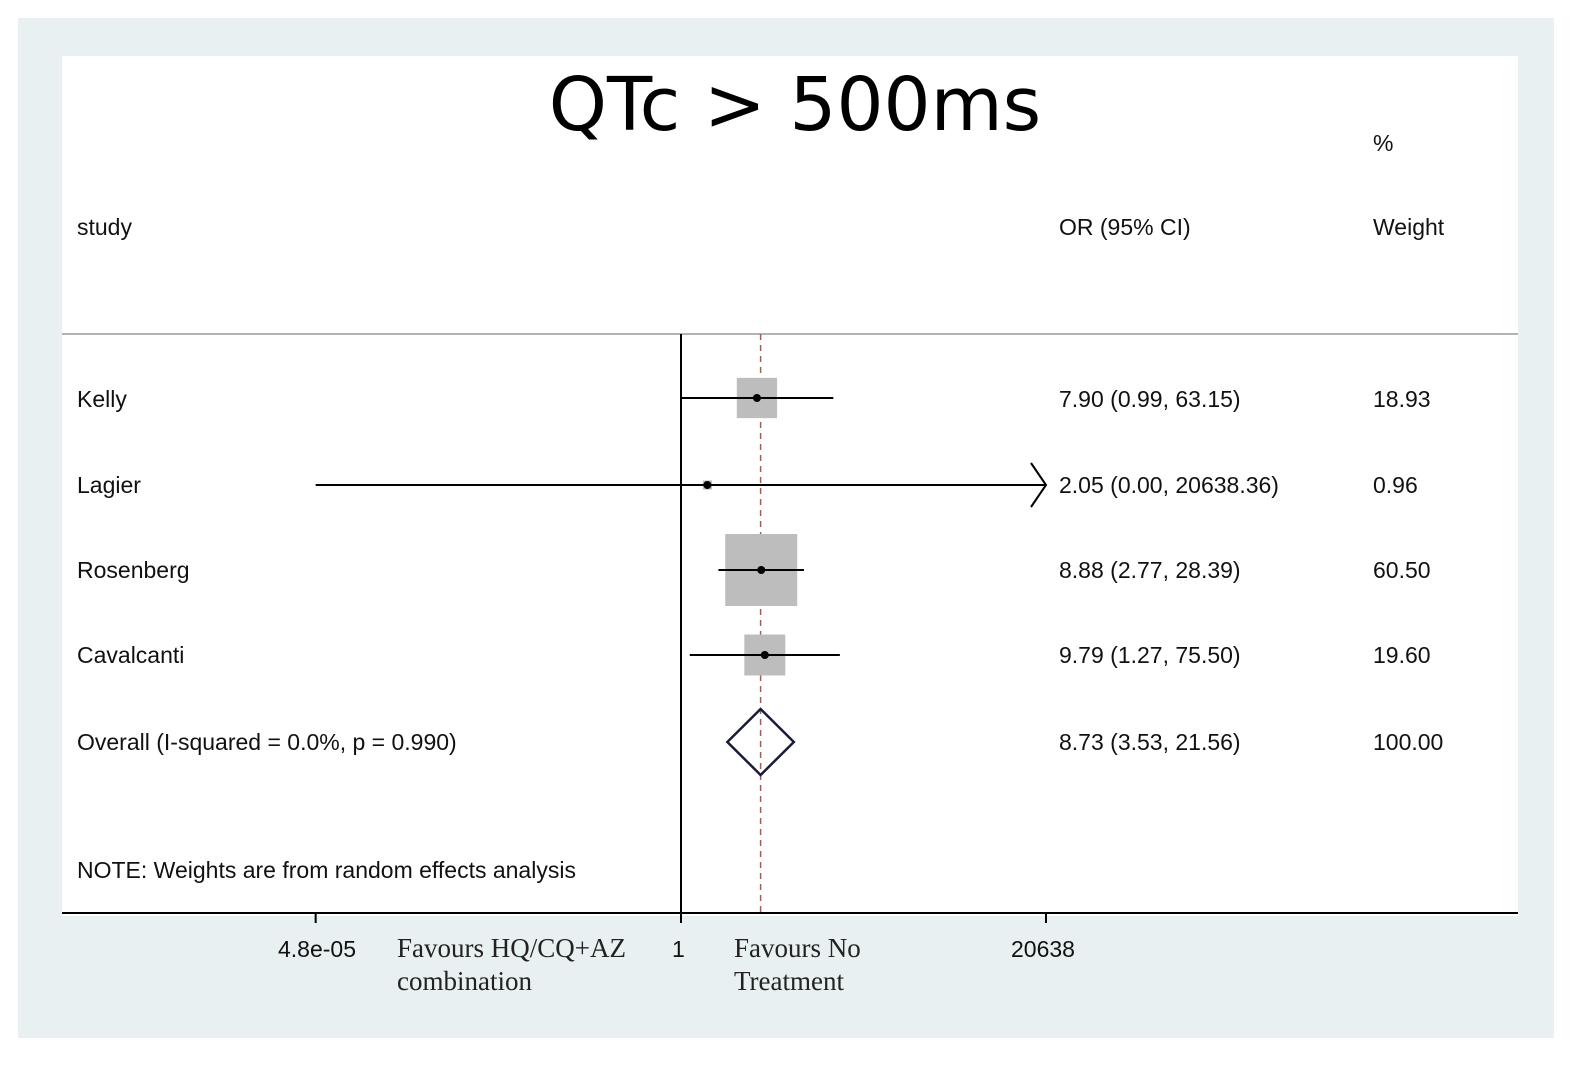  What do you see at coordinates (104, 227) in the screenshot?
I see `column-header-study: study` at bounding box center [104, 227].